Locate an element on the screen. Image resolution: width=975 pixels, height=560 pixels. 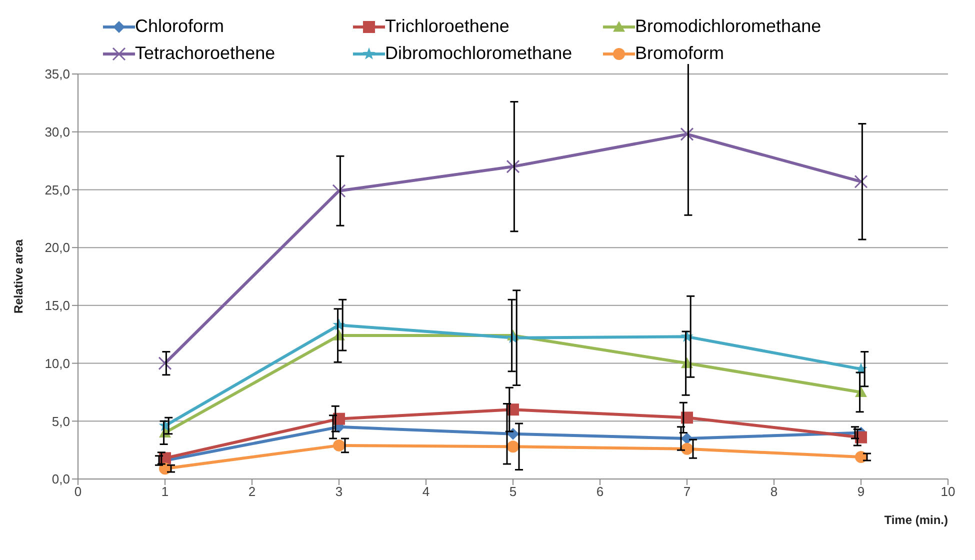
legend-label: Bromodichloromethane is located at coordinates (728, 26).